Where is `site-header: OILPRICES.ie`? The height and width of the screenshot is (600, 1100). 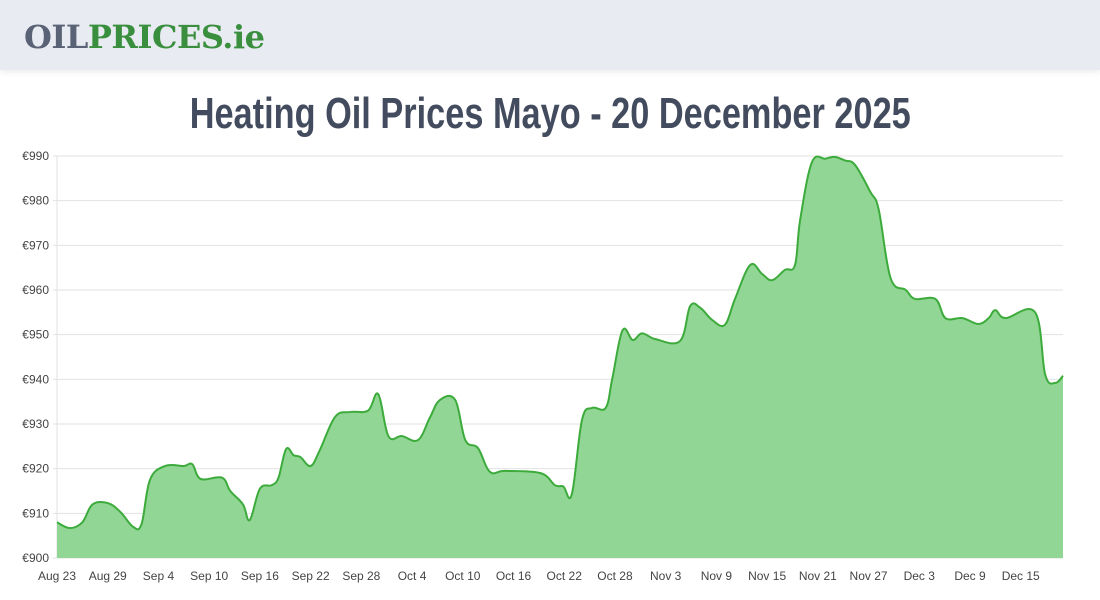
site-header: OILPRICES.ie is located at coordinates (550, 35).